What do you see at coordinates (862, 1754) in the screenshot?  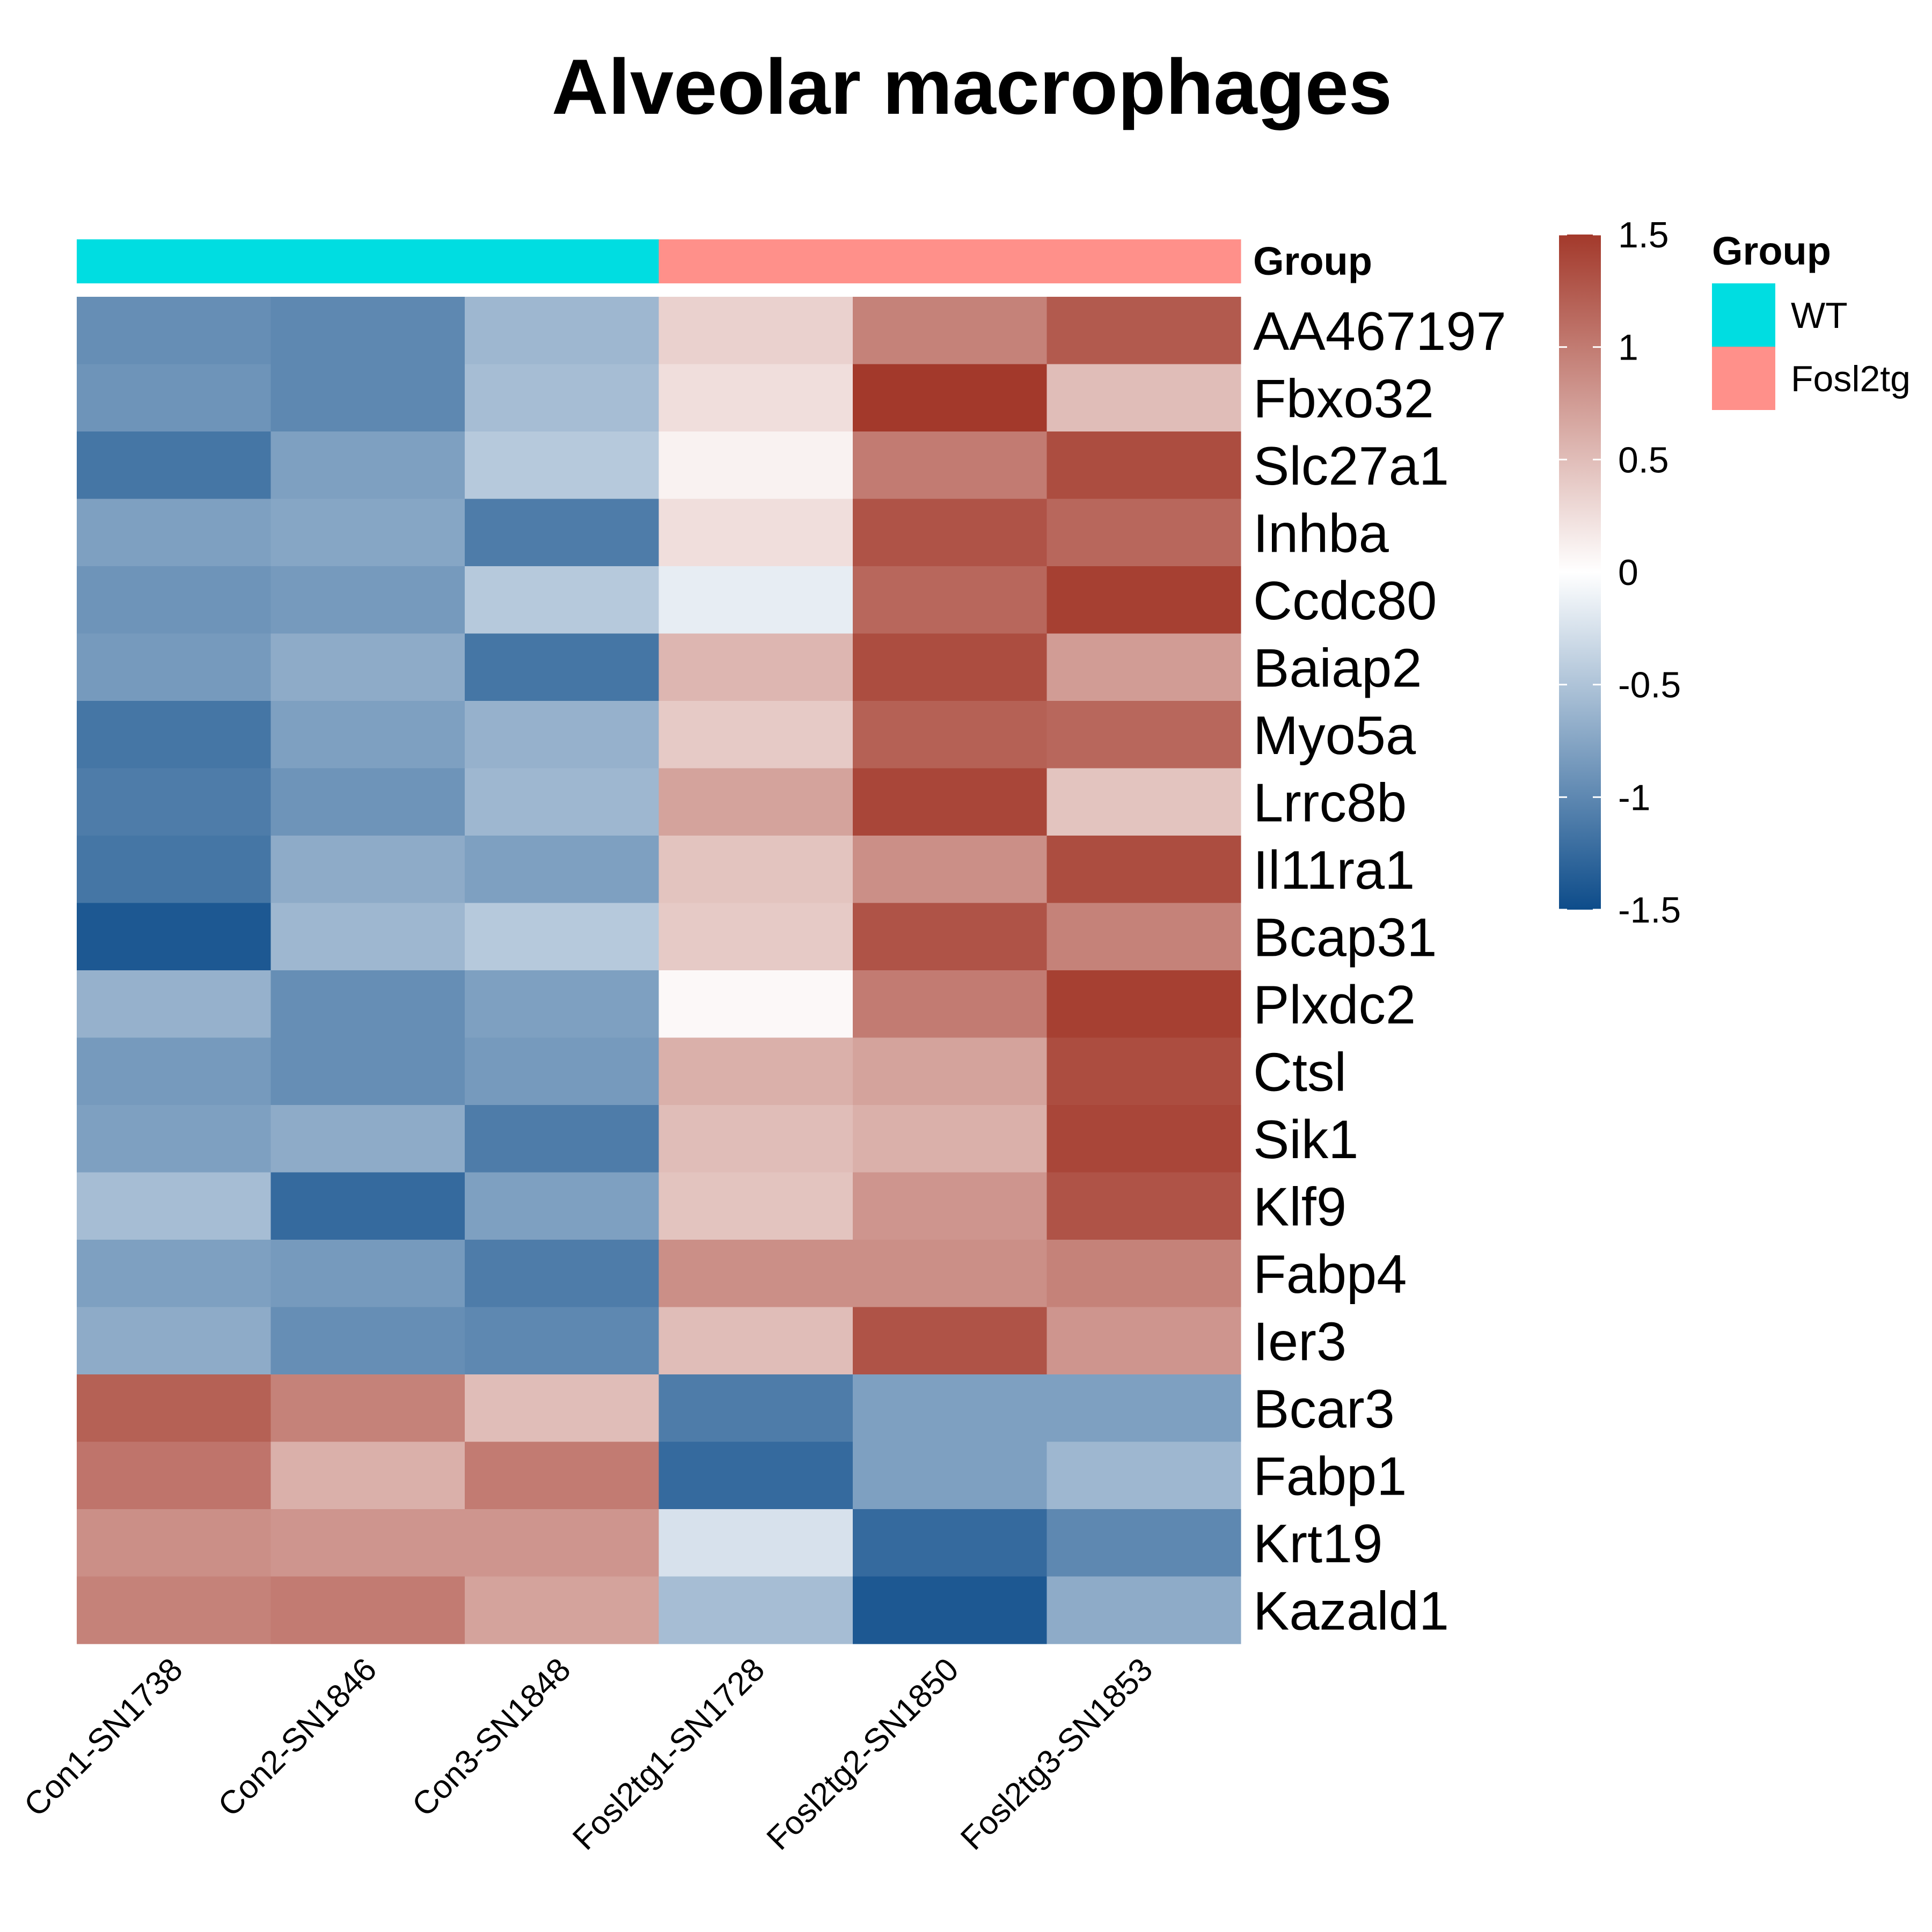 I see `column-label: Fosl2tg2-SN1850` at bounding box center [862, 1754].